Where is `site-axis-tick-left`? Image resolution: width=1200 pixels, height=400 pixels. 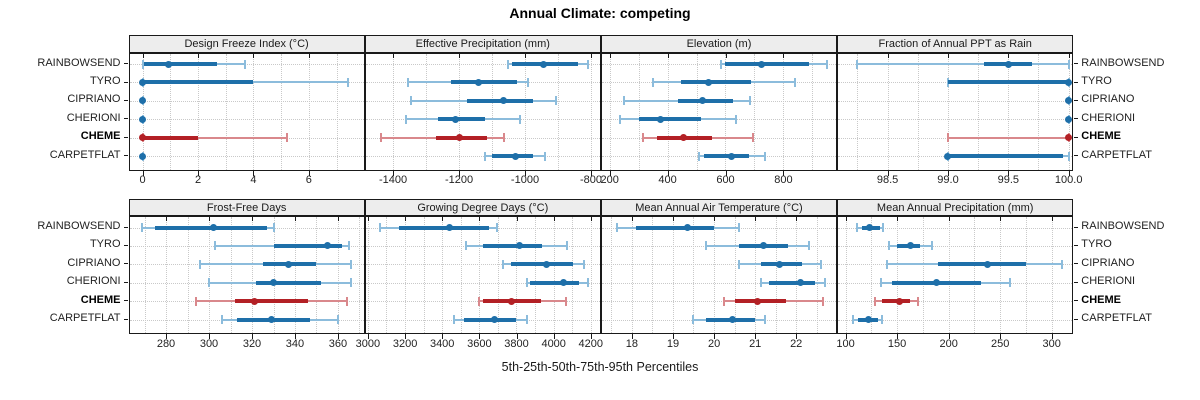 site-axis-tick-left is located at coordinates (126, 227).